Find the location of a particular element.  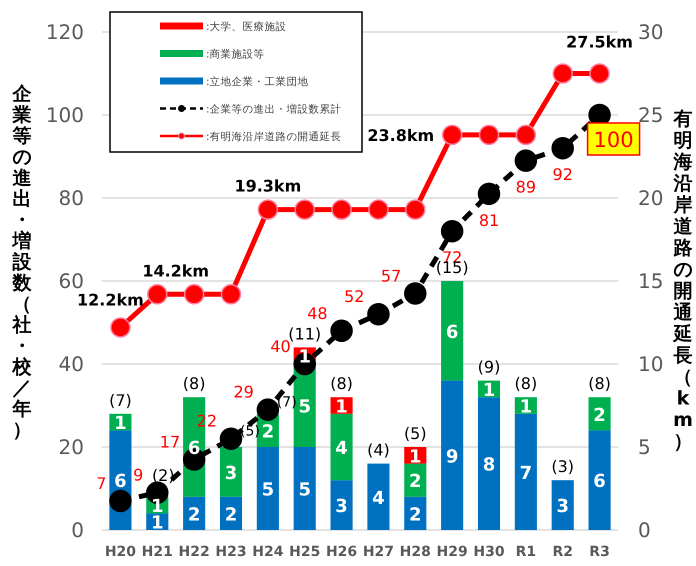

x-tick-label: H23 is located at coordinates (231, 552).